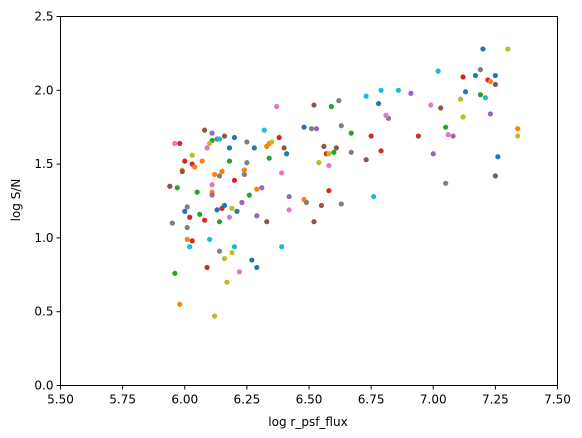  Describe the element at coordinates (43, 238) in the screenshot. I see `y-tick-label: 1.0` at that location.